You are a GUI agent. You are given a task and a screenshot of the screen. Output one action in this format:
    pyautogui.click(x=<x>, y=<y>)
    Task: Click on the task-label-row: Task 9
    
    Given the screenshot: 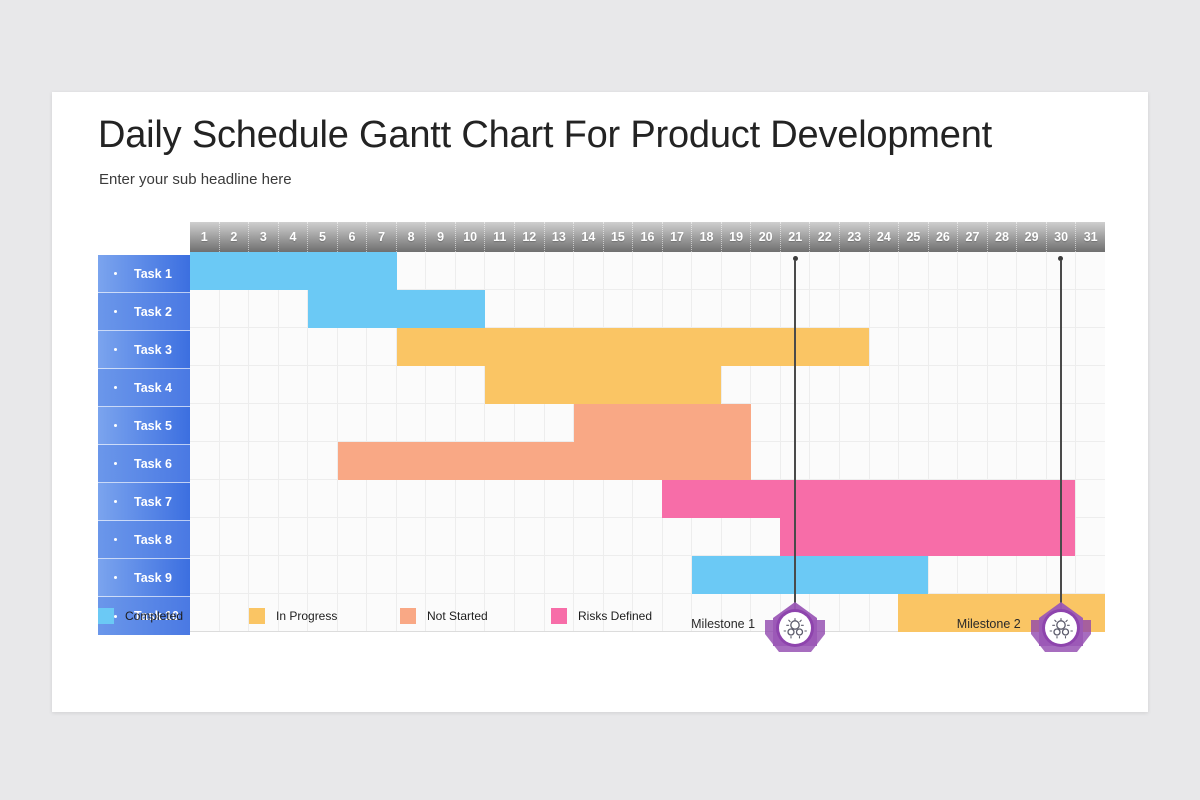 What is the action you would take?
    pyautogui.click(x=144, y=578)
    